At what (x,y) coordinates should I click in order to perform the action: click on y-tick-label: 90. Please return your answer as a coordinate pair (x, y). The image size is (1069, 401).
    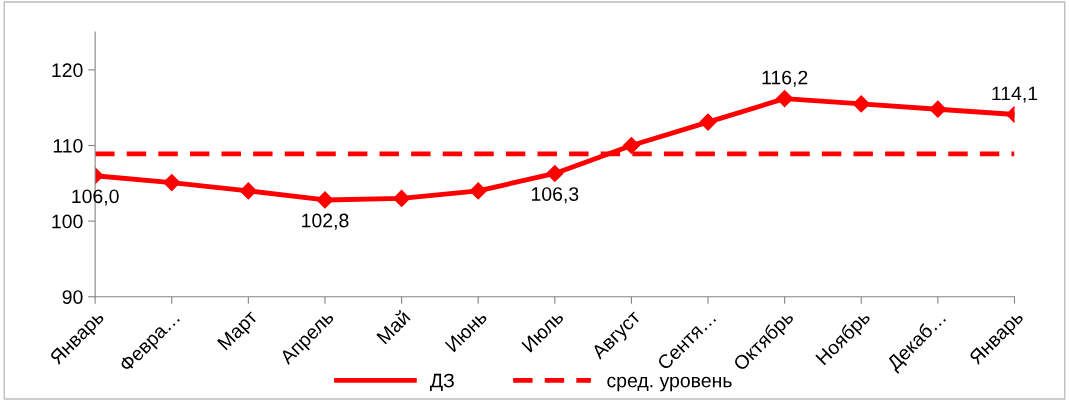
    Looking at the image, I should click on (72, 297).